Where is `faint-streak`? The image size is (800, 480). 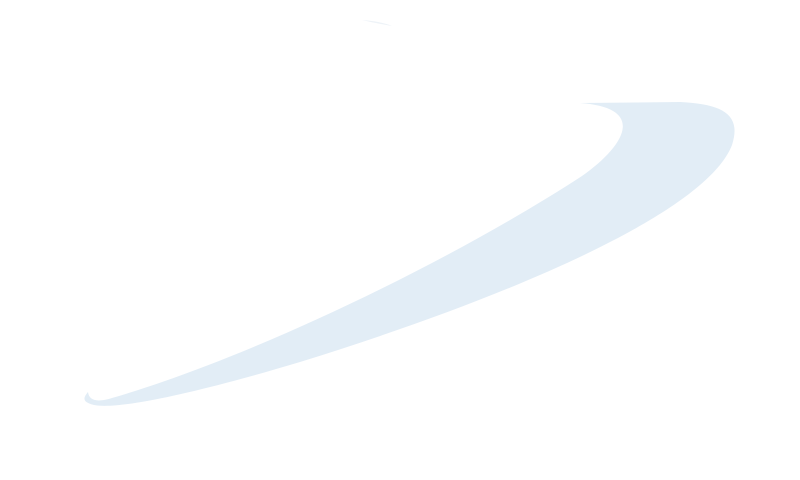 faint-streak is located at coordinates (377, 23).